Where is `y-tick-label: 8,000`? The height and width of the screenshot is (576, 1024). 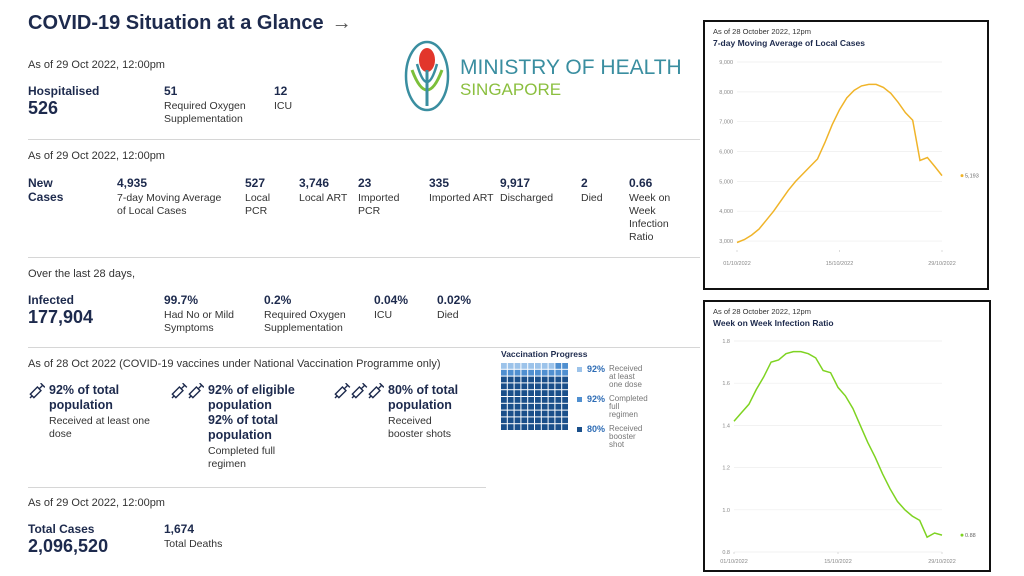
y-tick-label: 8,000 is located at coordinates (726, 93).